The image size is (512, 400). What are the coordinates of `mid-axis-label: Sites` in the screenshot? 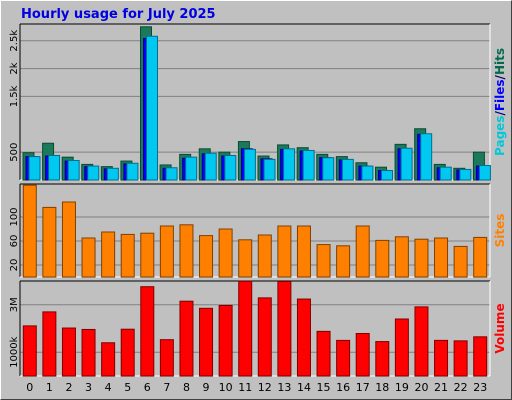 It's located at (500, 231).